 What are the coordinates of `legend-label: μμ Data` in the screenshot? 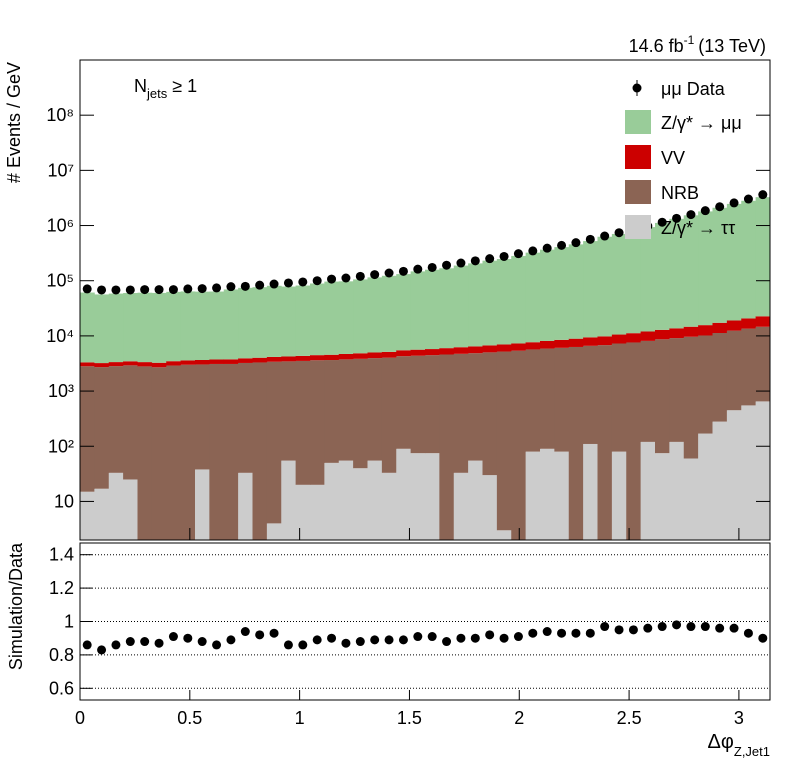 It's located at (693, 89).